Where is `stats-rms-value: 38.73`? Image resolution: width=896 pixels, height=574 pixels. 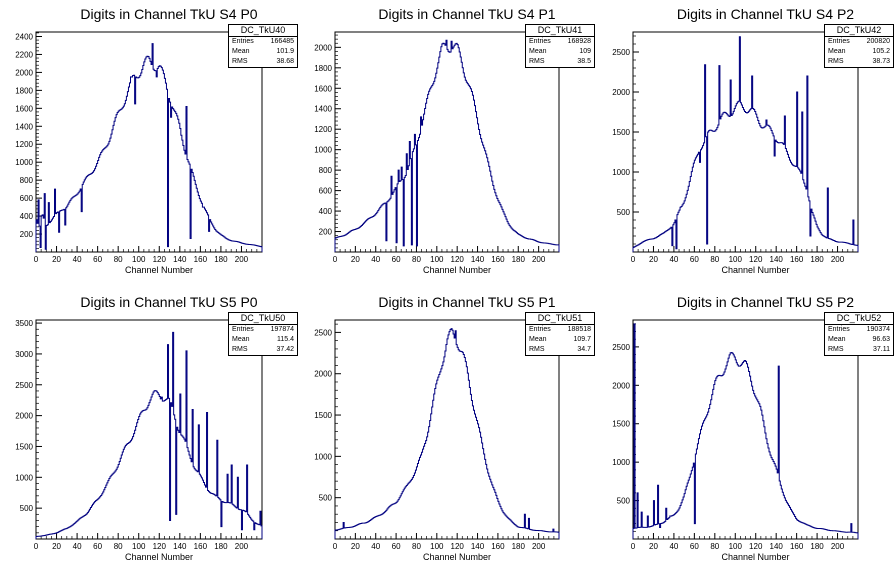
stats-rms-value: 38.73 is located at coordinates (881, 61).